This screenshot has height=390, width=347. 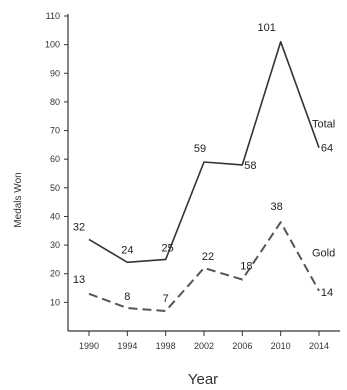 I want to click on data-label-total: 64, so click(x=327, y=149).